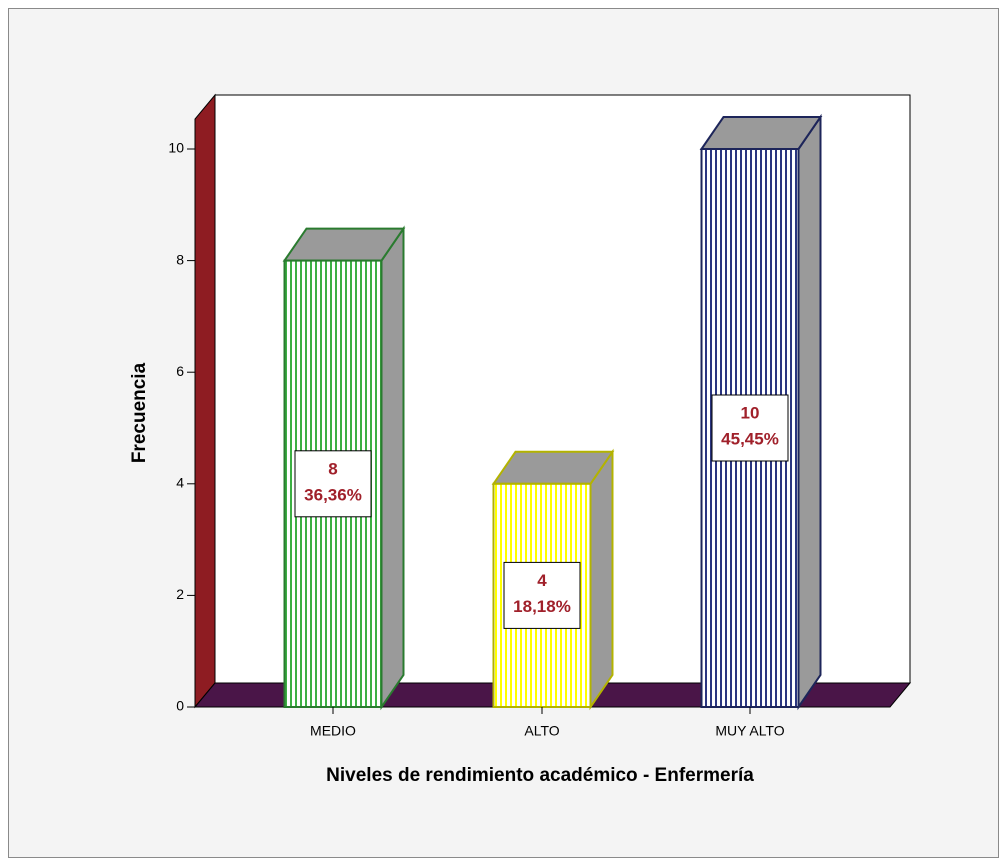  Describe the element at coordinates (541, 731) in the screenshot. I see `x-tick-label: ALTO` at that location.